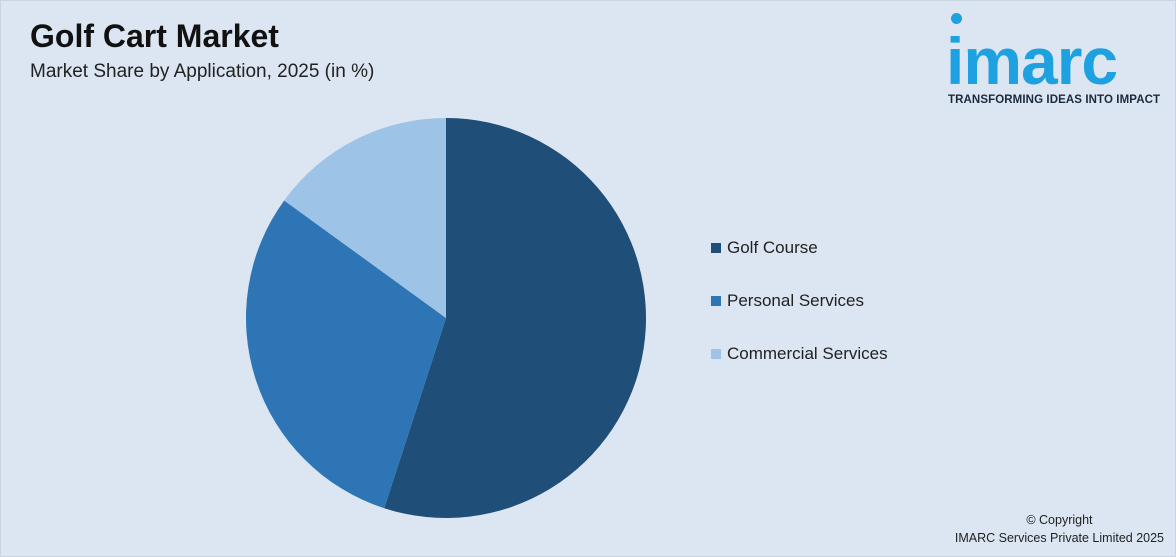 The width and height of the screenshot is (1176, 557). What do you see at coordinates (772, 247) in the screenshot?
I see `legend-label: Golf Course` at bounding box center [772, 247].